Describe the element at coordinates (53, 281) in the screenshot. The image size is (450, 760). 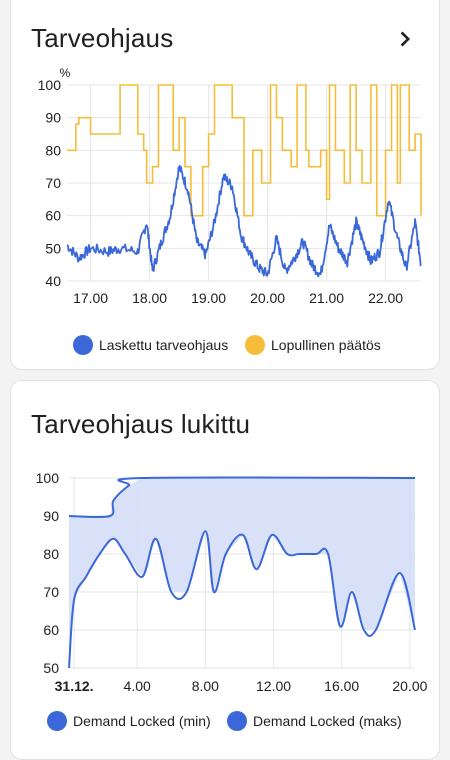
I see `y-tick-label: 40` at that location.